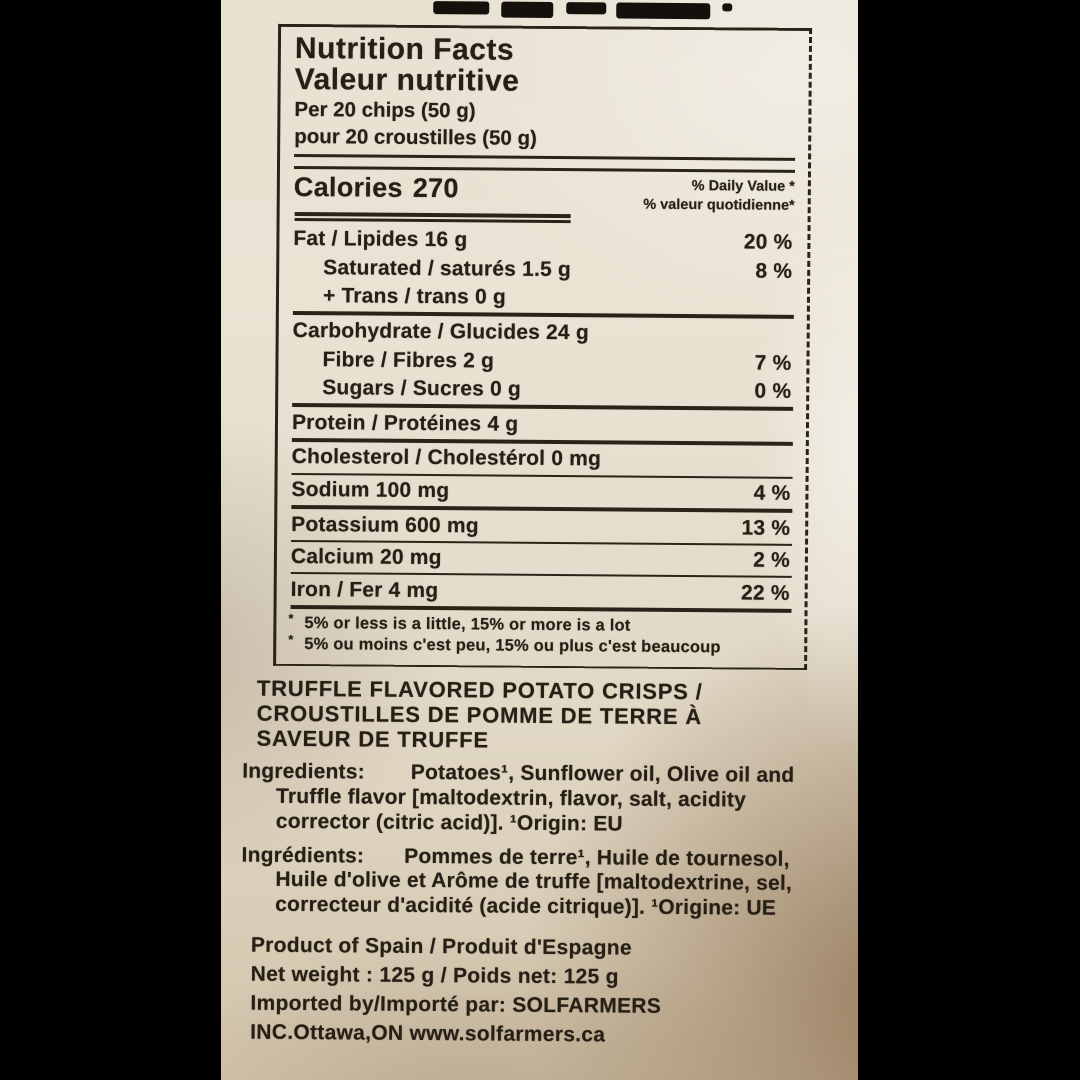  I want to click on nutrient-row-cholesterol: Cholesterol / Cholestérol 0 mg, so click(542, 459).